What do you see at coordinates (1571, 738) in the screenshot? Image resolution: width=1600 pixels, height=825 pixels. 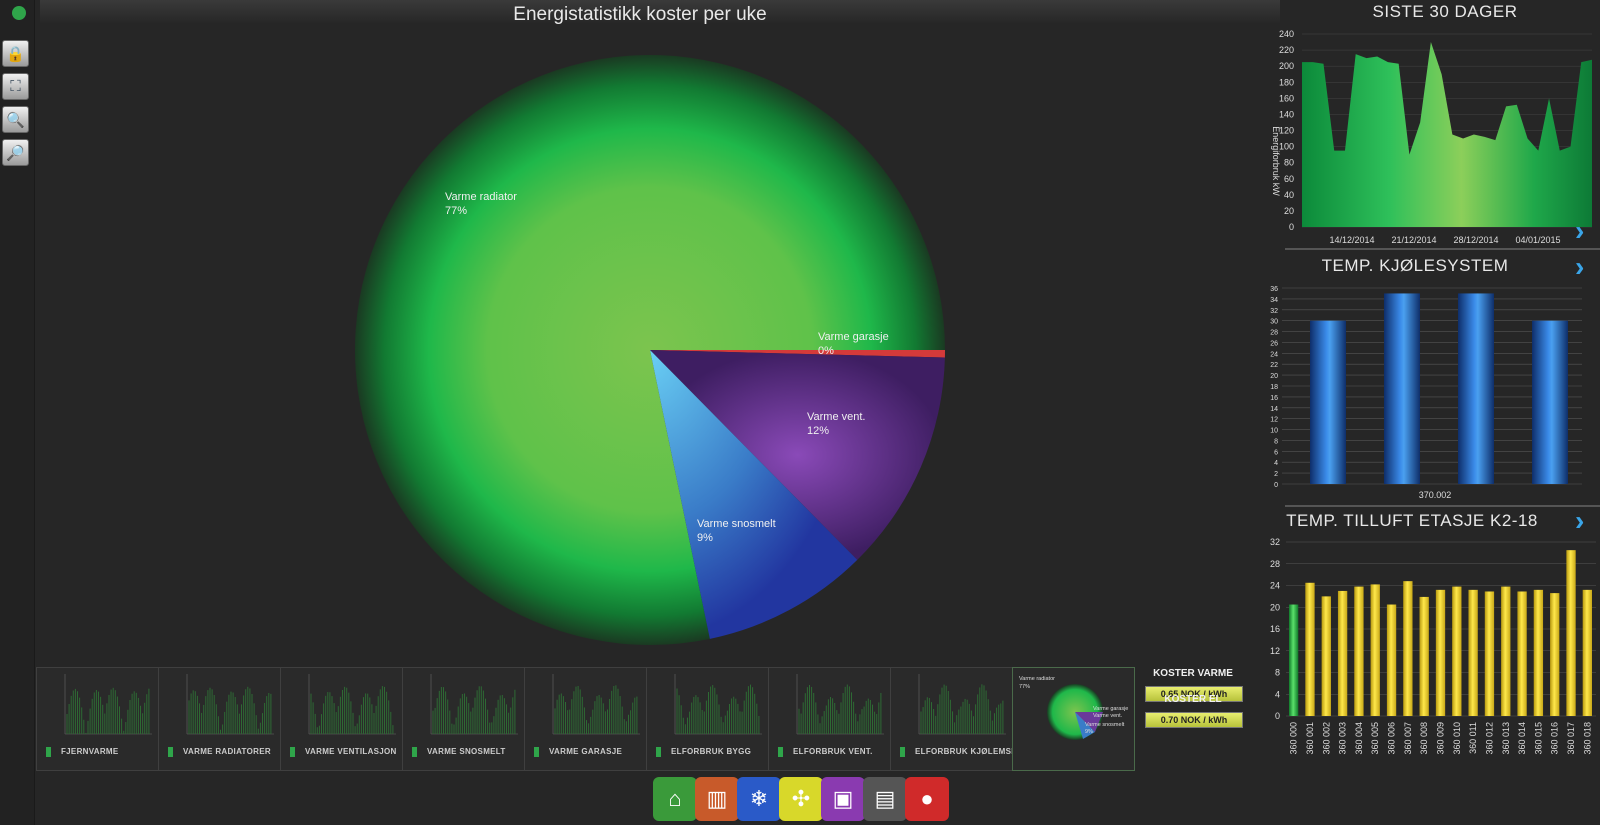 I see `x-tick: 360 017` at bounding box center [1571, 738].